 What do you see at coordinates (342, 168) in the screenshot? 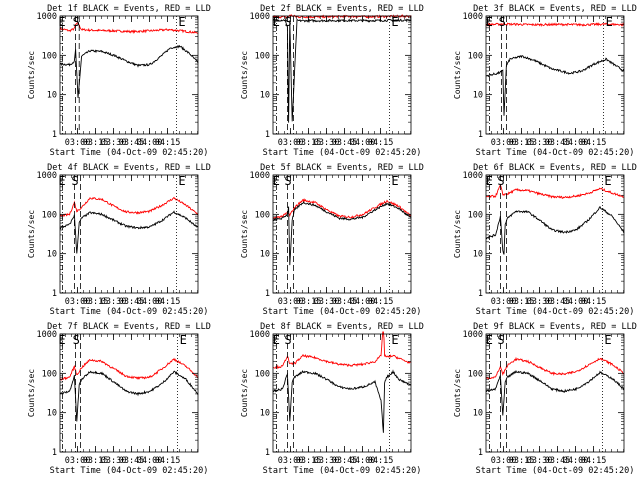
I see `panel-title: Det 5f BLACK = Events, RED = LLD` at bounding box center [342, 168].